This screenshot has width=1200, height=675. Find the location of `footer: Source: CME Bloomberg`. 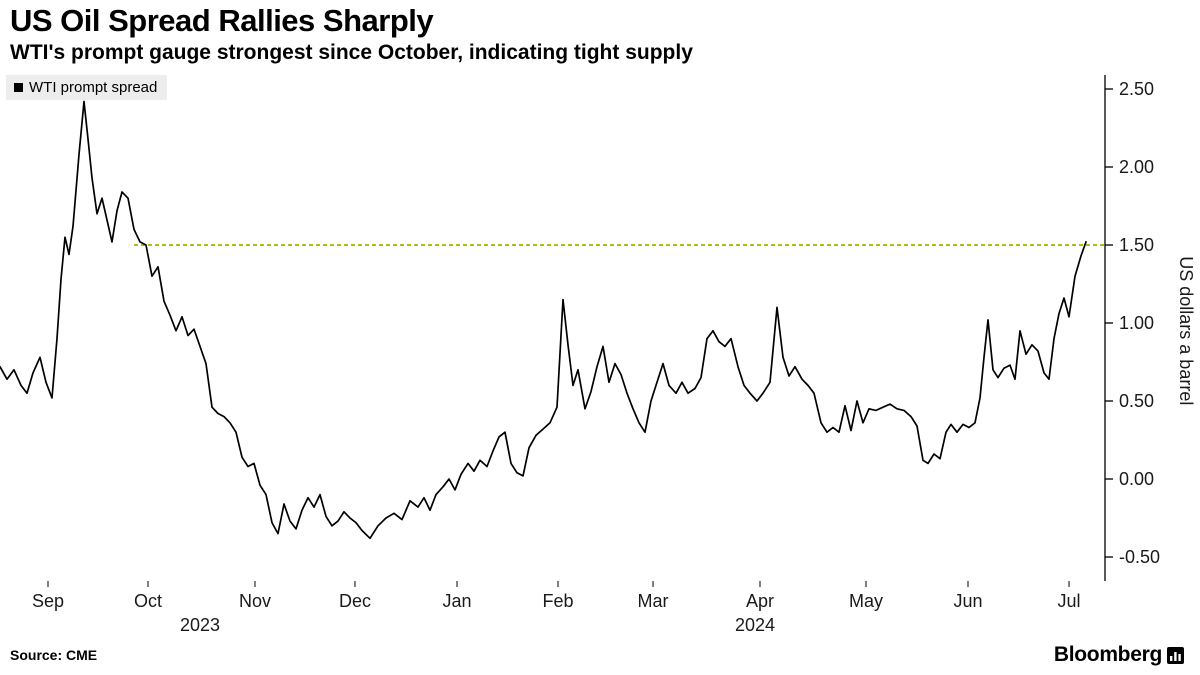

footer: Source: CME Bloomberg is located at coordinates (597, 655).